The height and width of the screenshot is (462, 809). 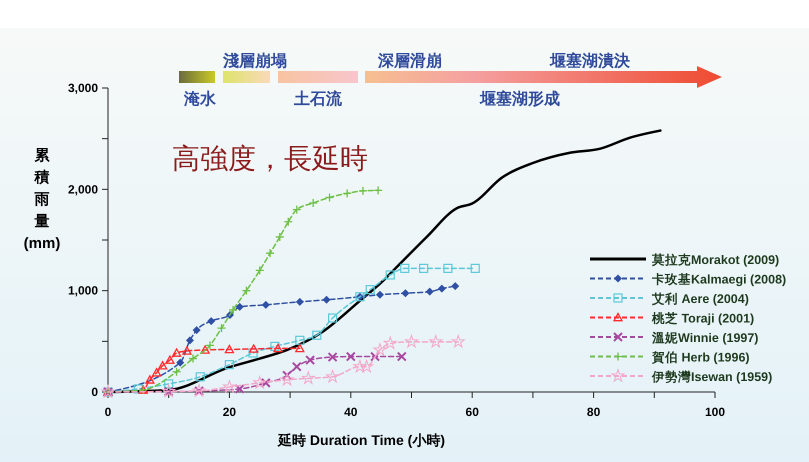 I want to click on legend-label: 溫妮Winnie (1997), so click(x=704, y=338).